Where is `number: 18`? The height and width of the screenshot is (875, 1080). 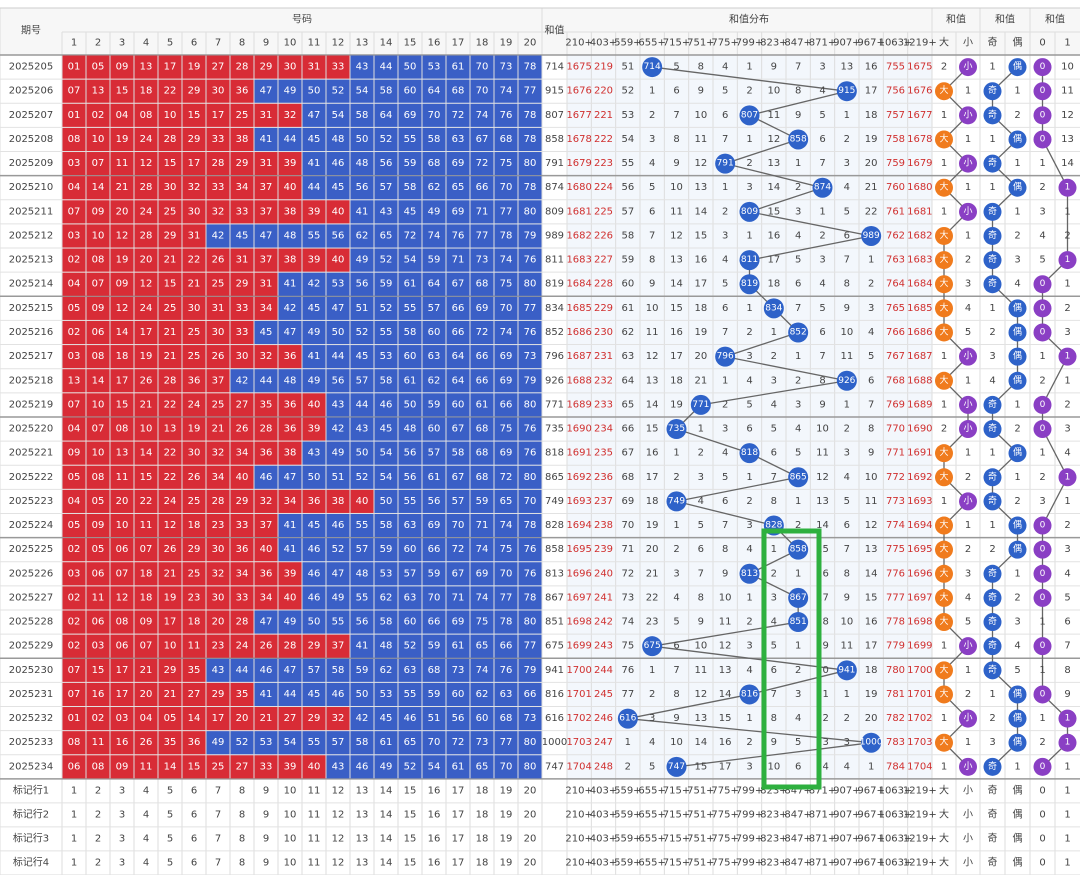
number: 18 is located at coordinates (194, 525).